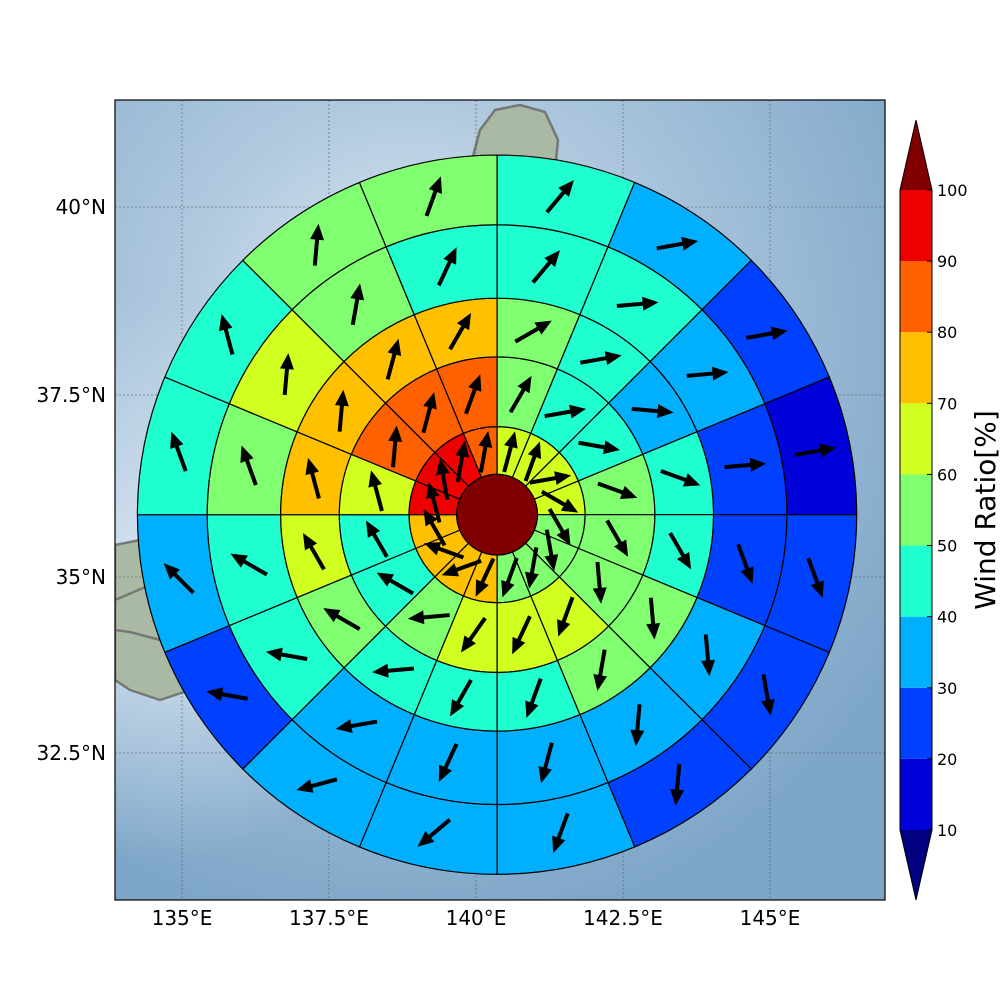 The width and height of the screenshot is (1000, 1000). I want to click on colorbar-over-extension, so click(916, 155).